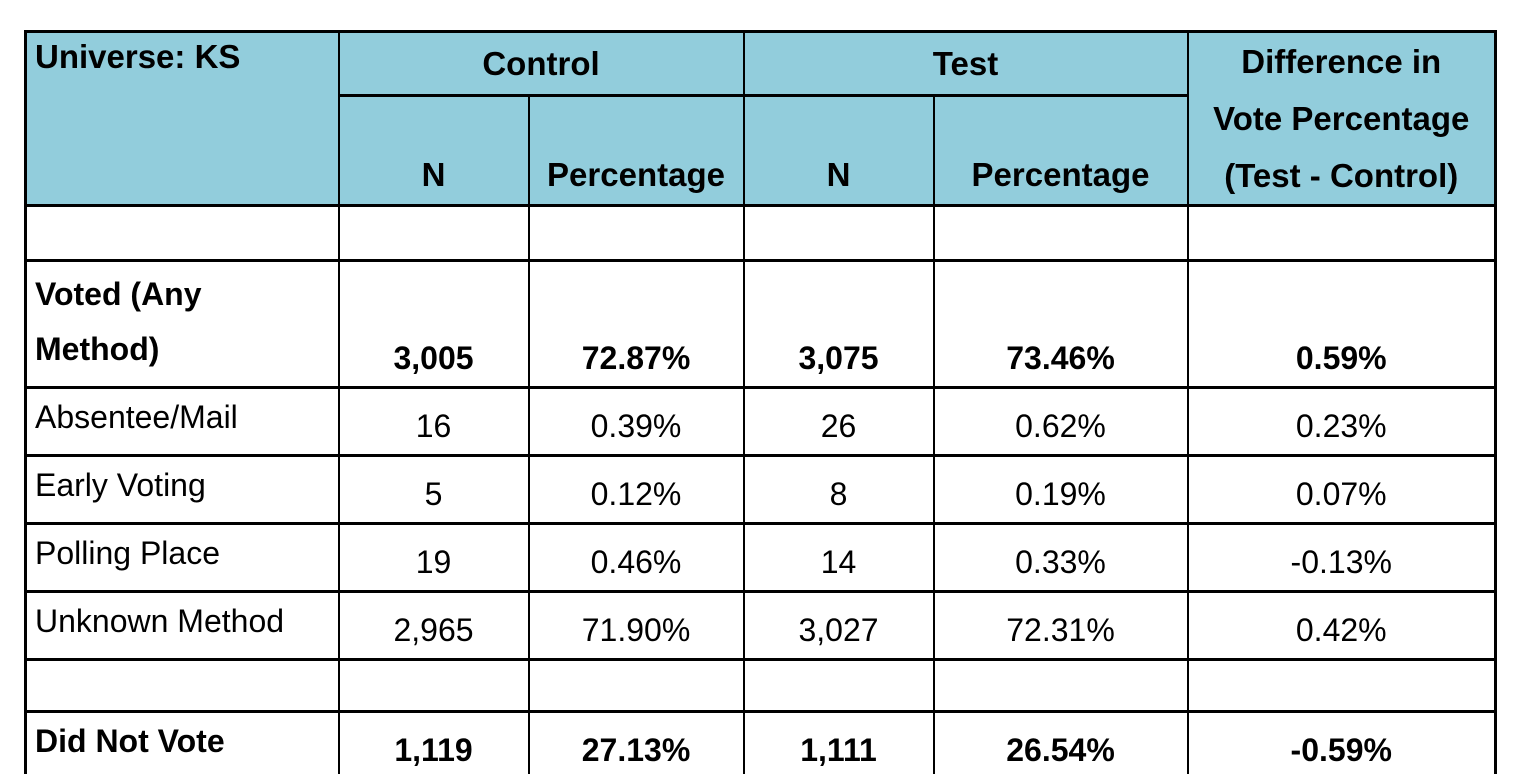 The height and width of the screenshot is (774, 1530). What do you see at coordinates (636, 625) in the screenshot?
I see `control-pct-cell: 71.90%` at bounding box center [636, 625].